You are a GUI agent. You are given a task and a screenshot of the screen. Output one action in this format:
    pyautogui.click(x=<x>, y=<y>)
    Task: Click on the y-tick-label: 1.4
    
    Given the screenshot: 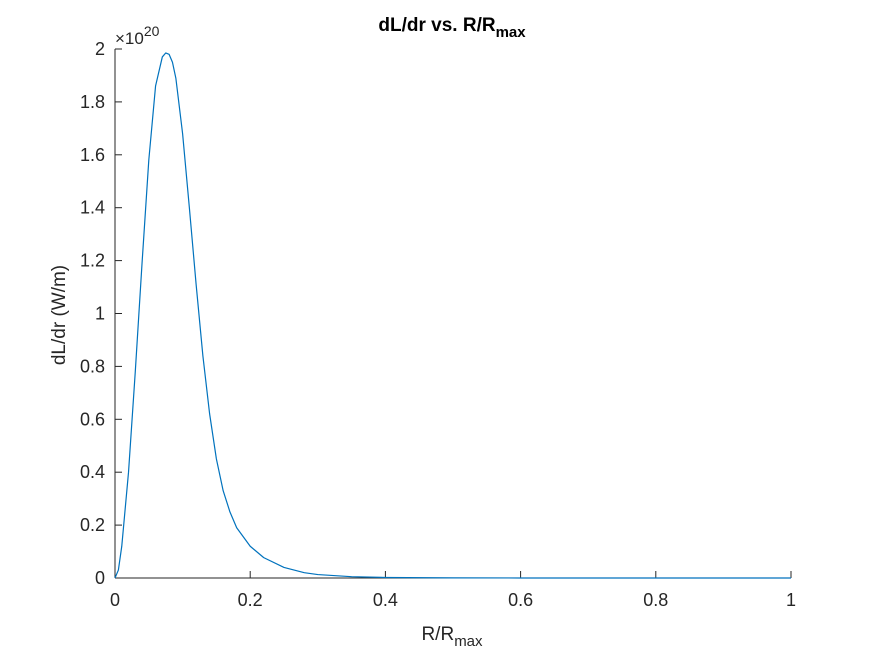 What is the action you would take?
    pyautogui.click(x=92, y=208)
    